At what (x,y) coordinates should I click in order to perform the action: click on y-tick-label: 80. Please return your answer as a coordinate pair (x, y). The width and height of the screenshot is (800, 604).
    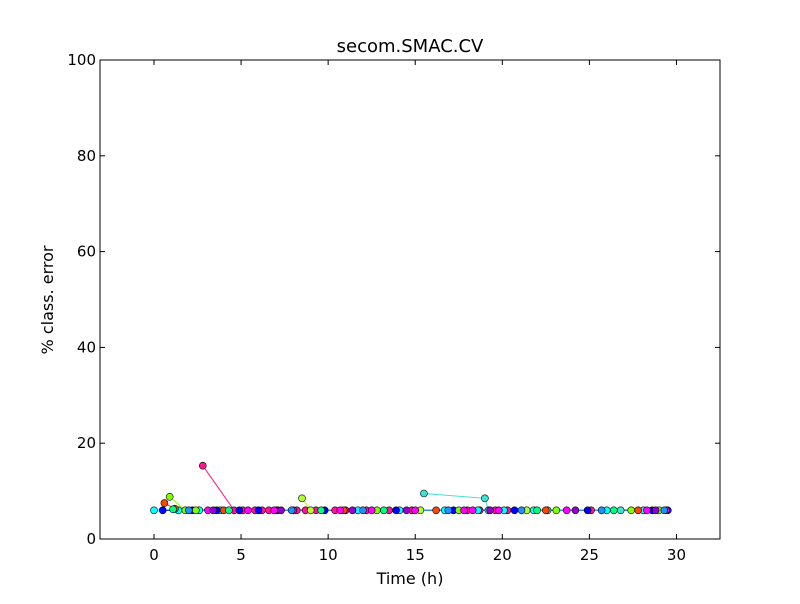
    Looking at the image, I should click on (86, 156).